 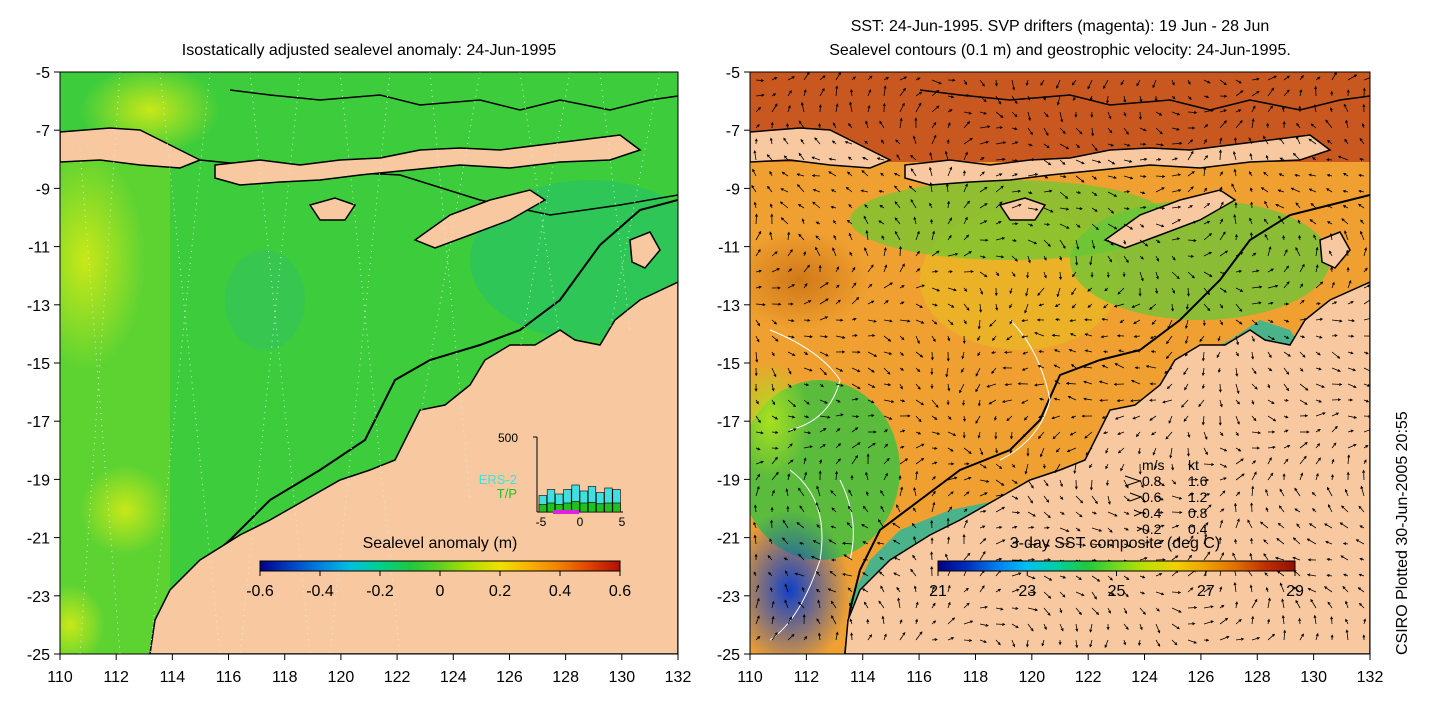 What do you see at coordinates (621, 677) in the screenshot?
I see `x-tick-label: 130` at bounding box center [621, 677].